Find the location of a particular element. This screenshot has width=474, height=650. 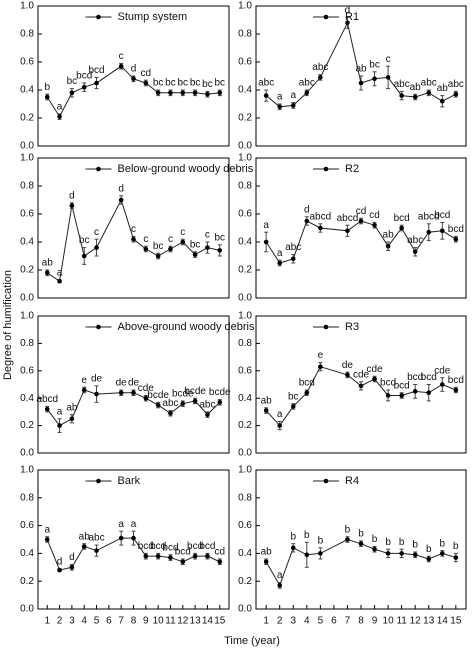

x-axis-label: Time (year) is located at coordinates (252, 641).